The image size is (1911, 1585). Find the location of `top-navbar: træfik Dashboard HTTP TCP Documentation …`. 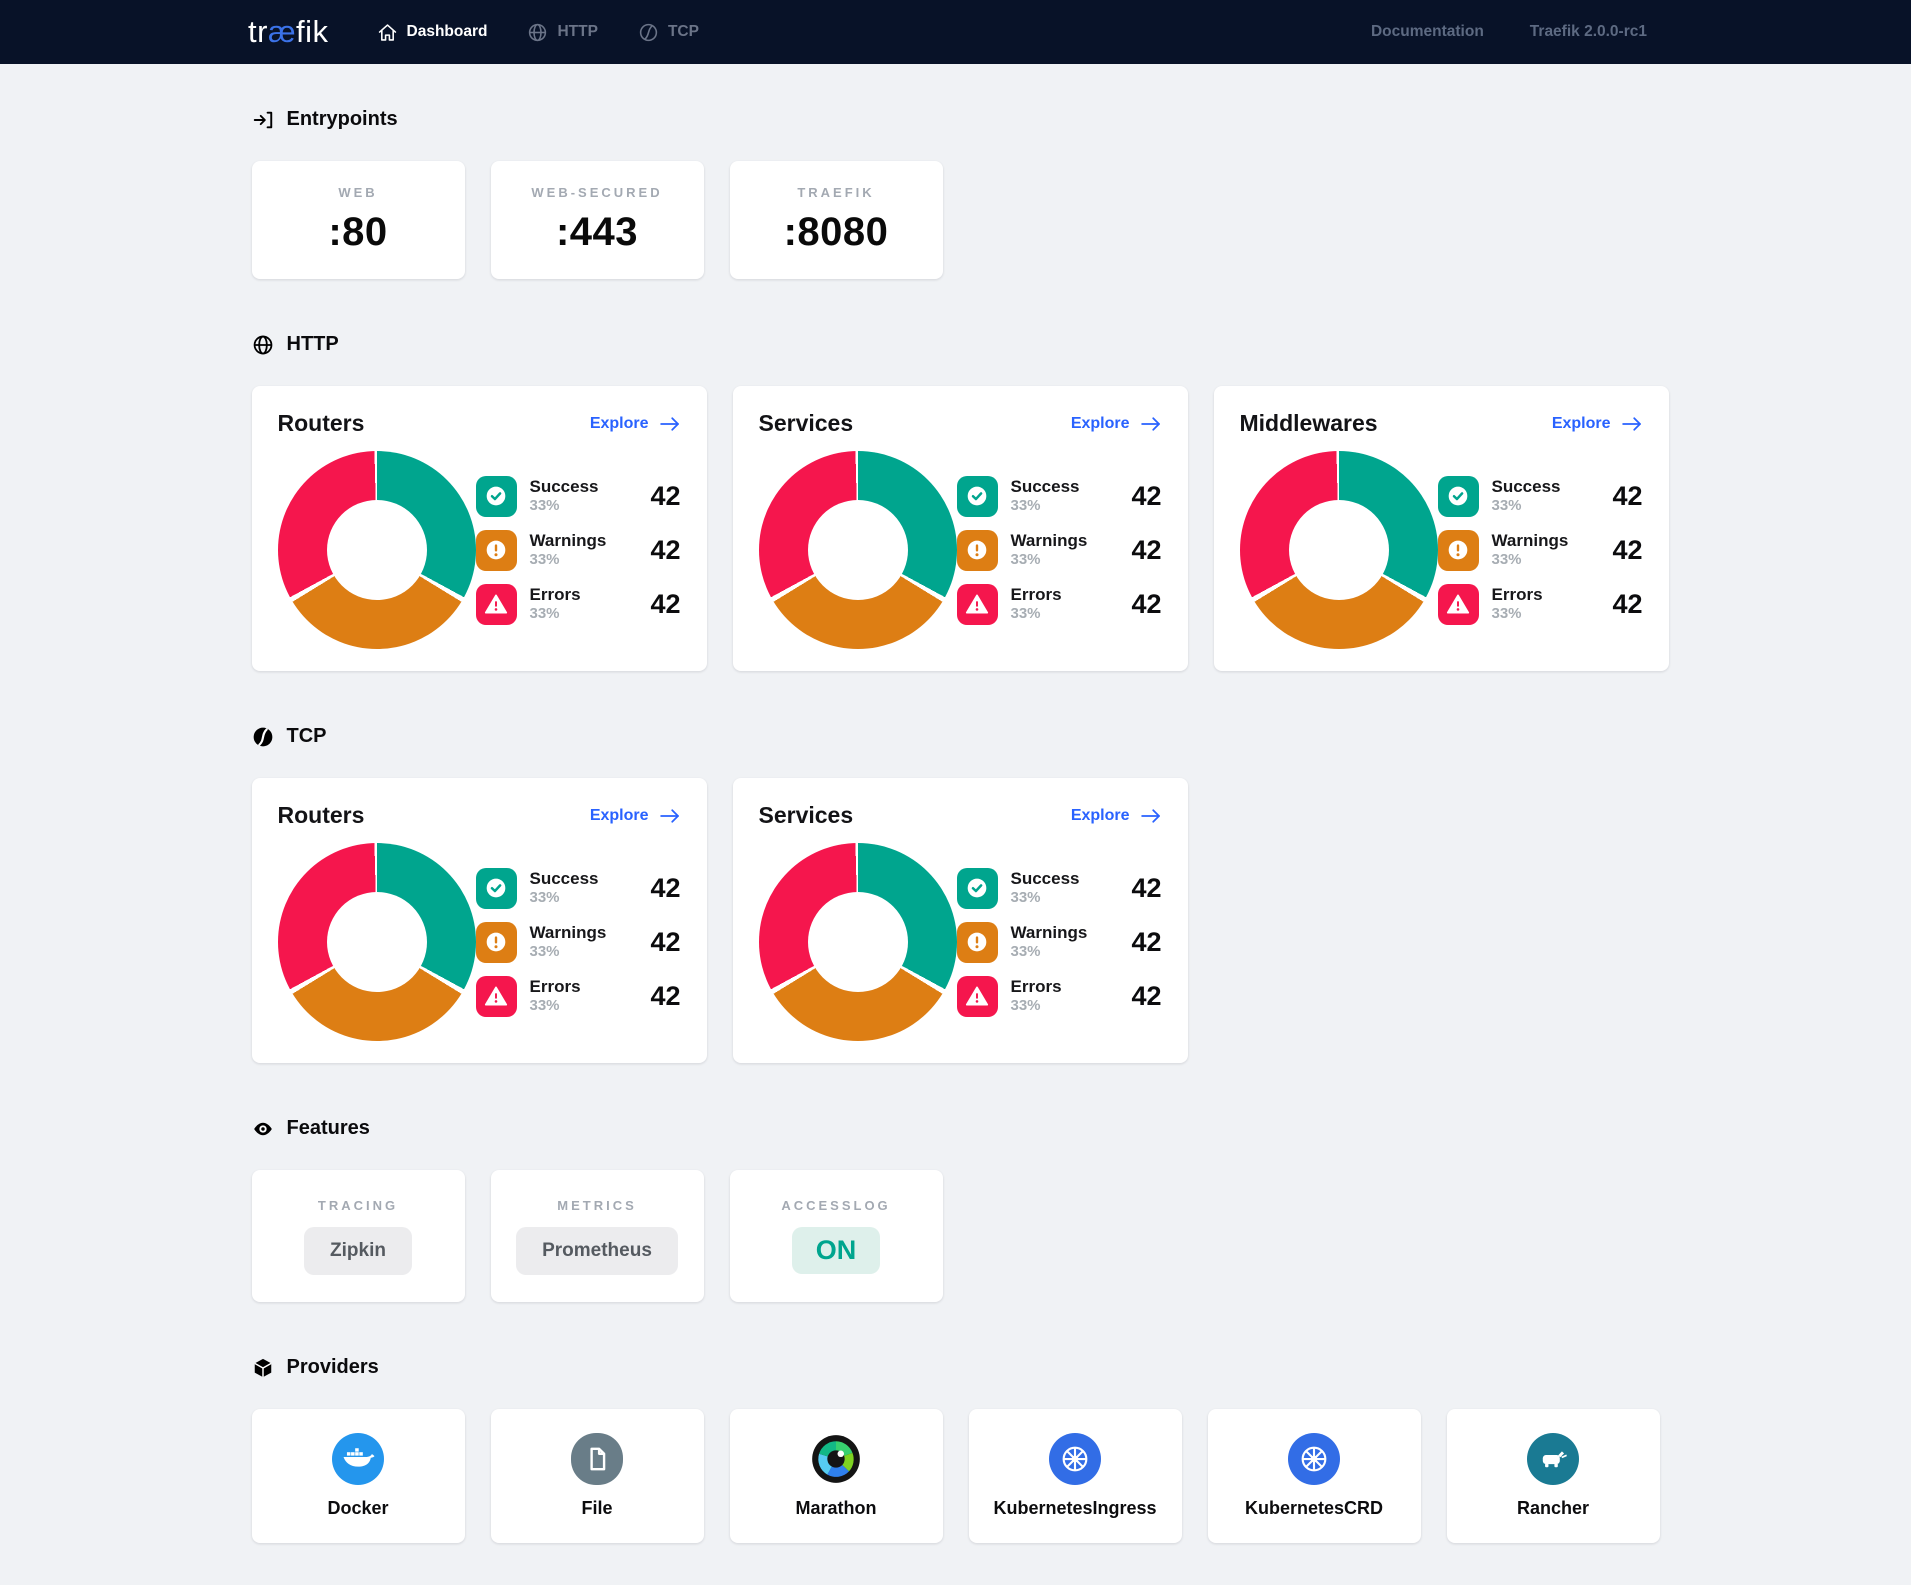

top-navbar: træfik Dashboard HTTP TCP Documentation … is located at coordinates (955, 32).